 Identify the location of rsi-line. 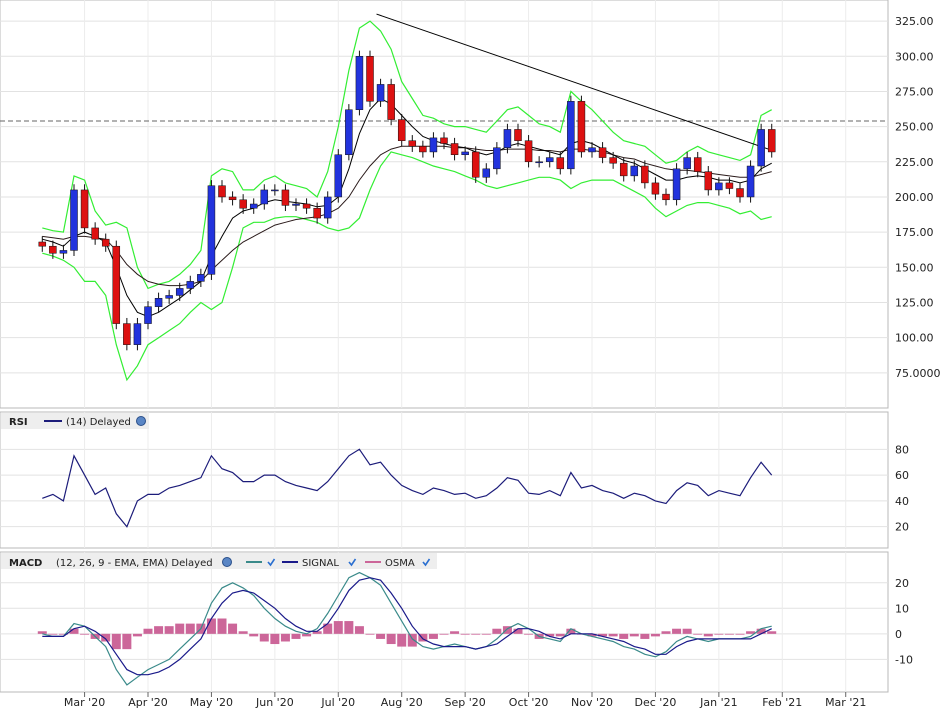
(407, 488).